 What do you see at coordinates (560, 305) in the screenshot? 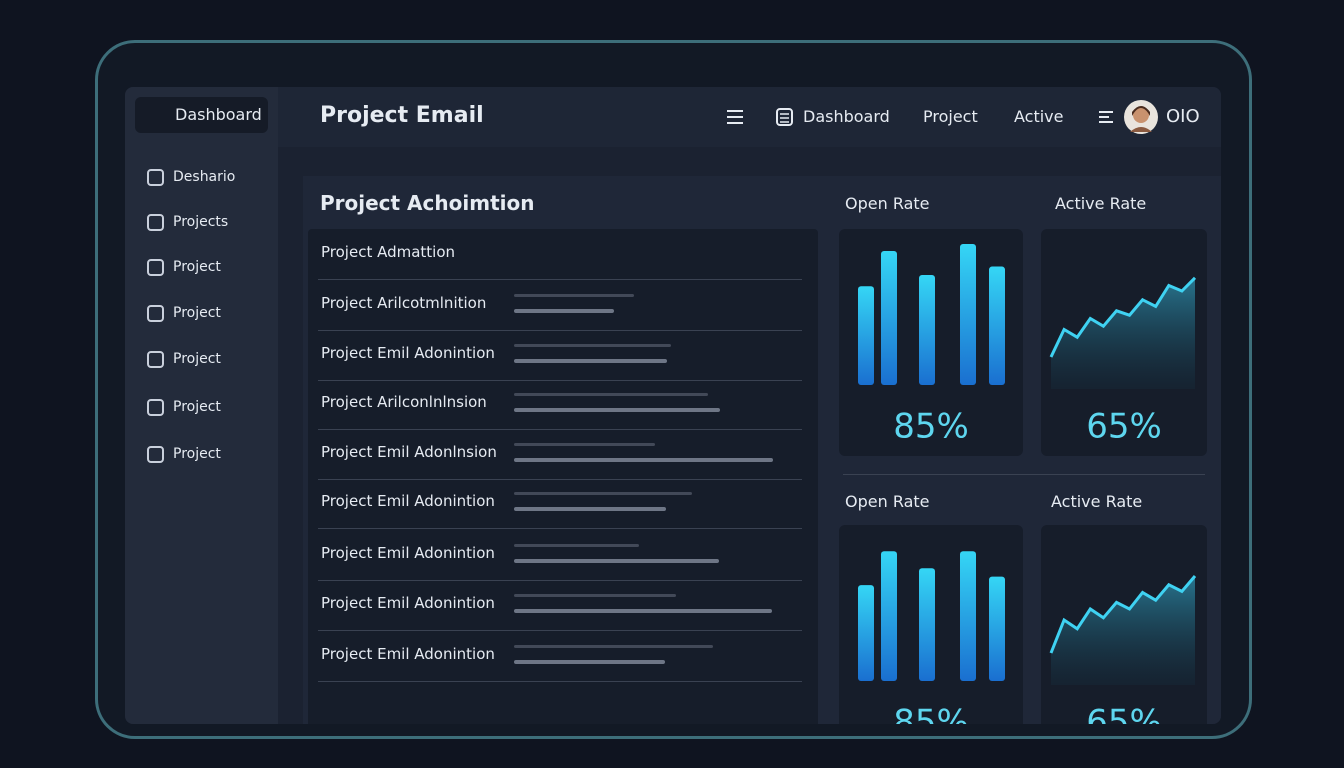
I see `list-row: Project Arilcotmlnition` at bounding box center [560, 305].